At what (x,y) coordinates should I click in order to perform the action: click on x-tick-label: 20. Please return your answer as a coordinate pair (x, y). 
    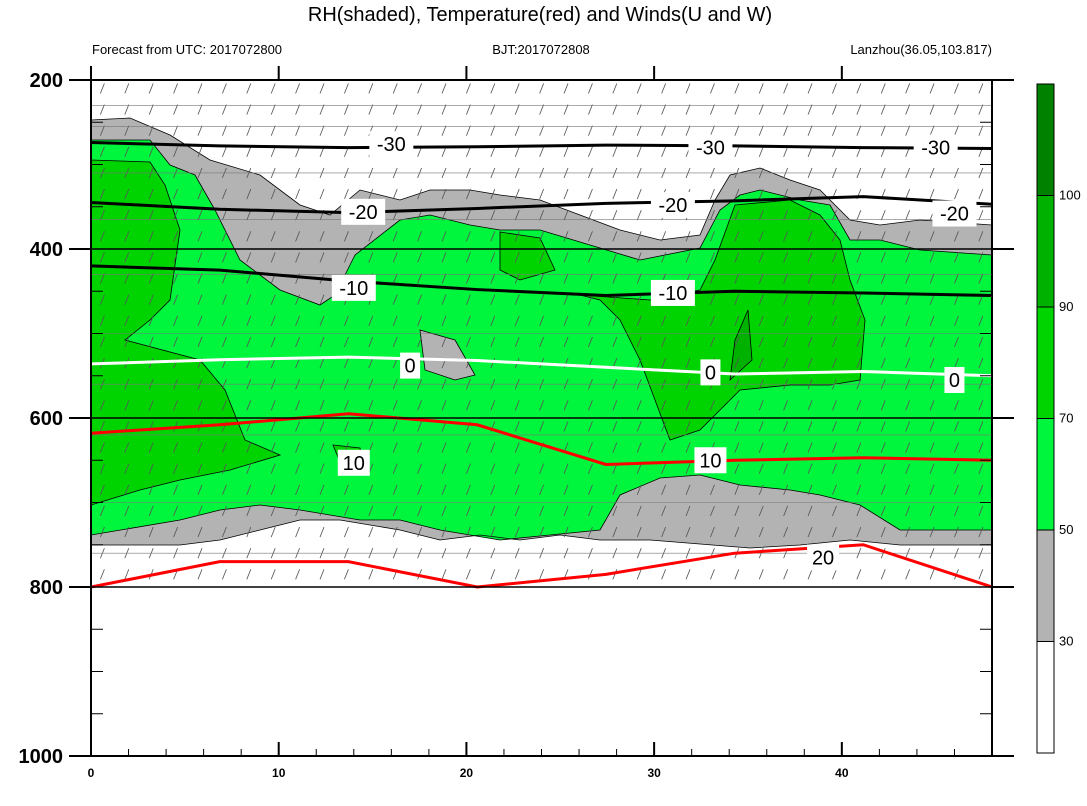
    Looking at the image, I should click on (467, 773).